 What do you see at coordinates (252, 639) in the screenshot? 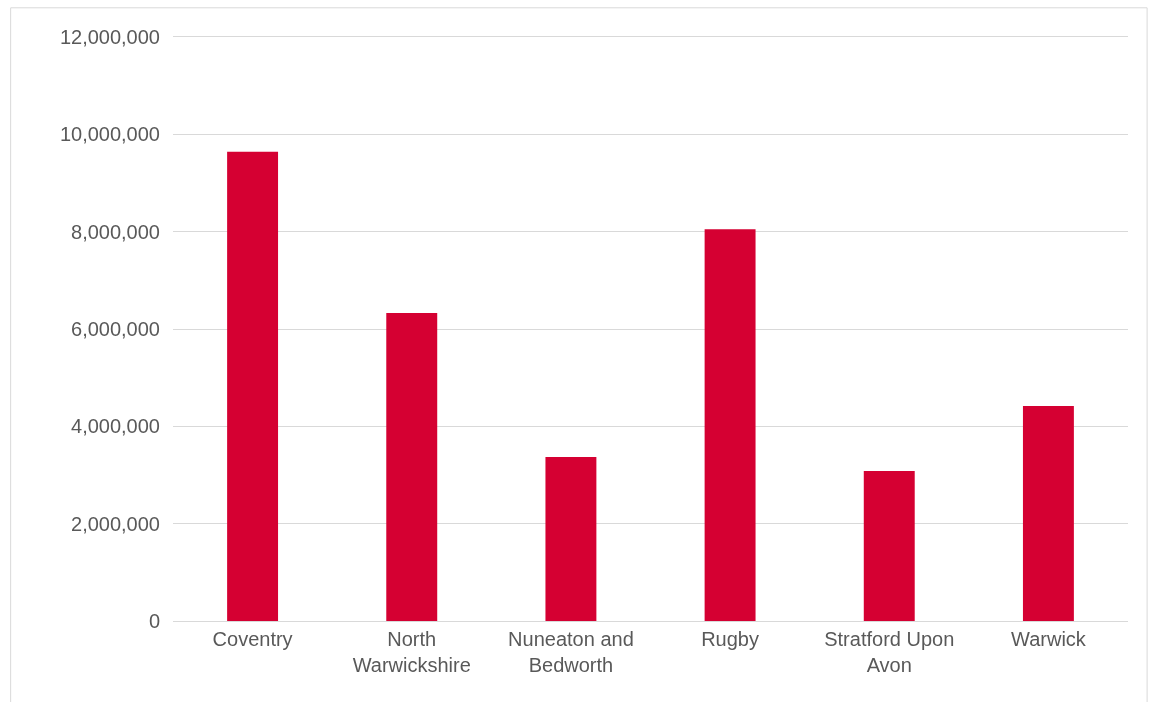
I see `x-tick-label: Coventry` at bounding box center [252, 639].